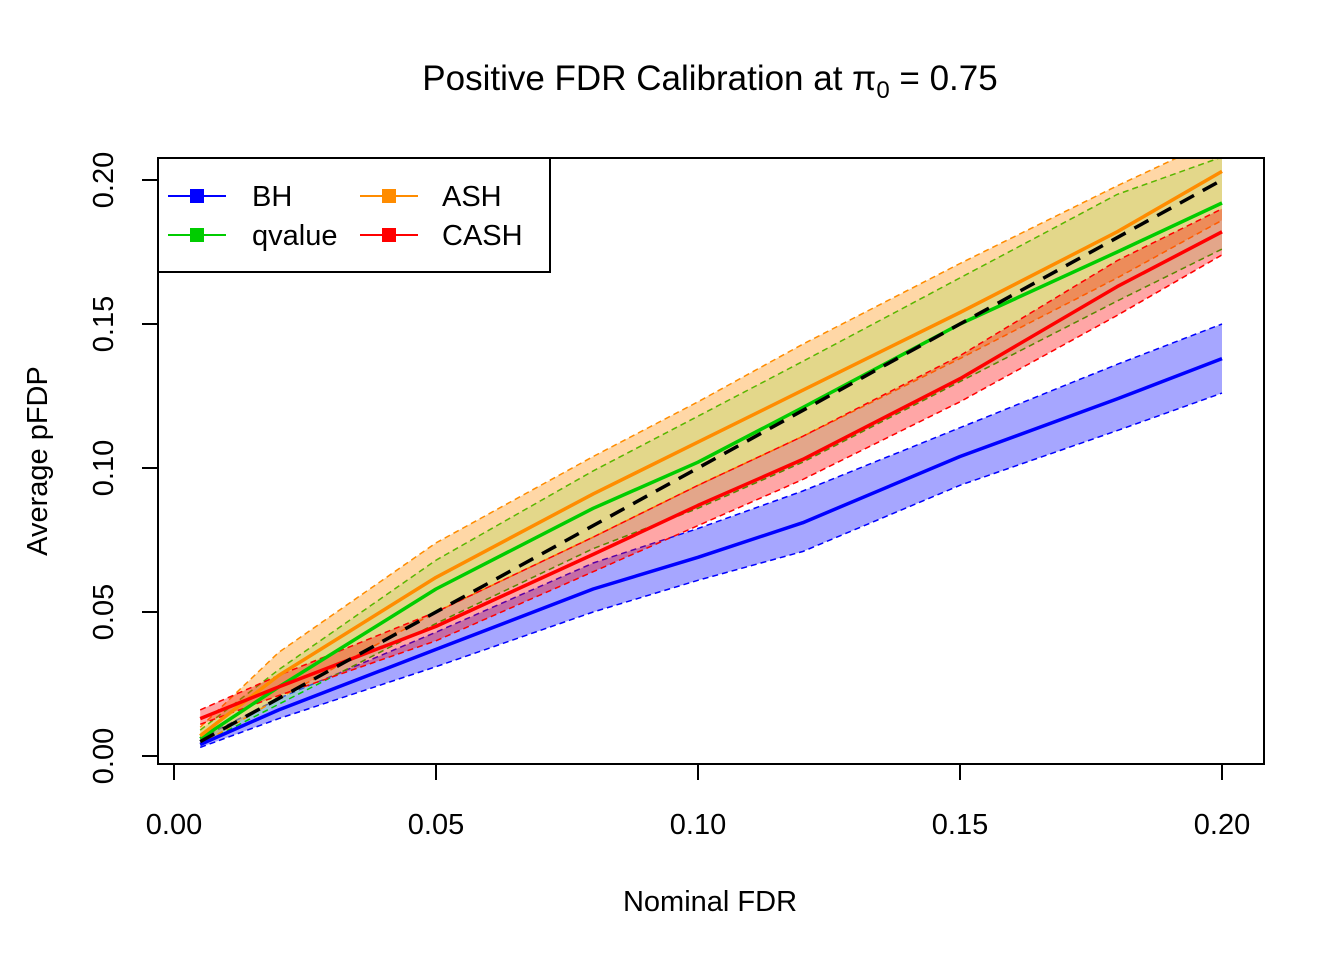 The width and height of the screenshot is (1344, 960). I want to click on chart-title: Positive FDR Calibration at π0 = 0.75, so click(709, 81).